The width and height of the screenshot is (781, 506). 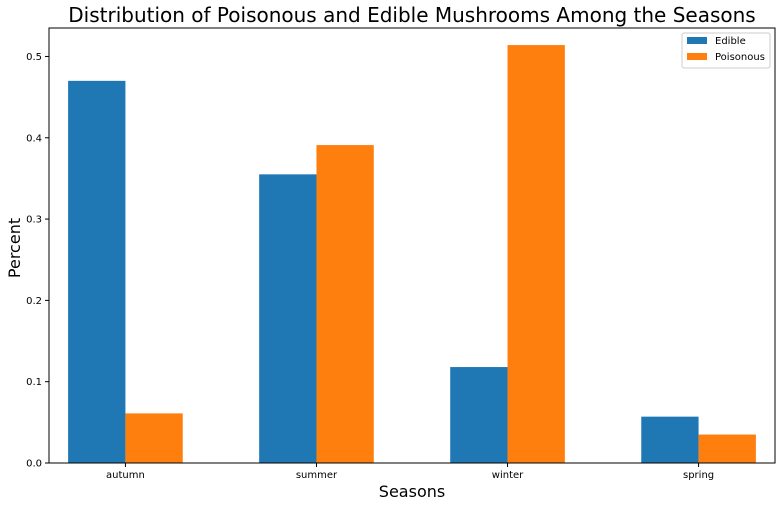 I want to click on x-tick-label-winter: winter, so click(x=508, y=475).